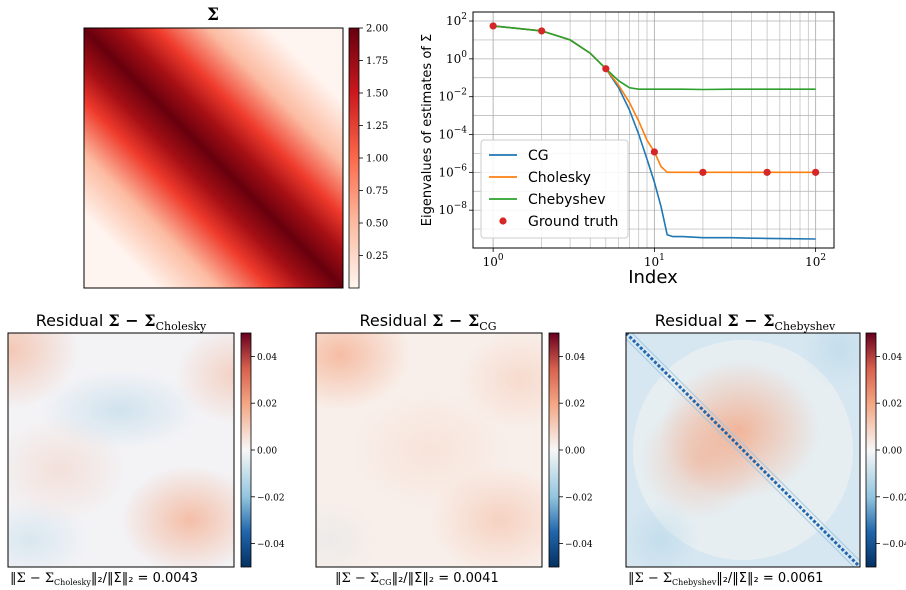  What do you see at coordinates (456, 20) in the screenshot?
I see `eigen-ytick-label: 10²` at bounding box center [456, 20].